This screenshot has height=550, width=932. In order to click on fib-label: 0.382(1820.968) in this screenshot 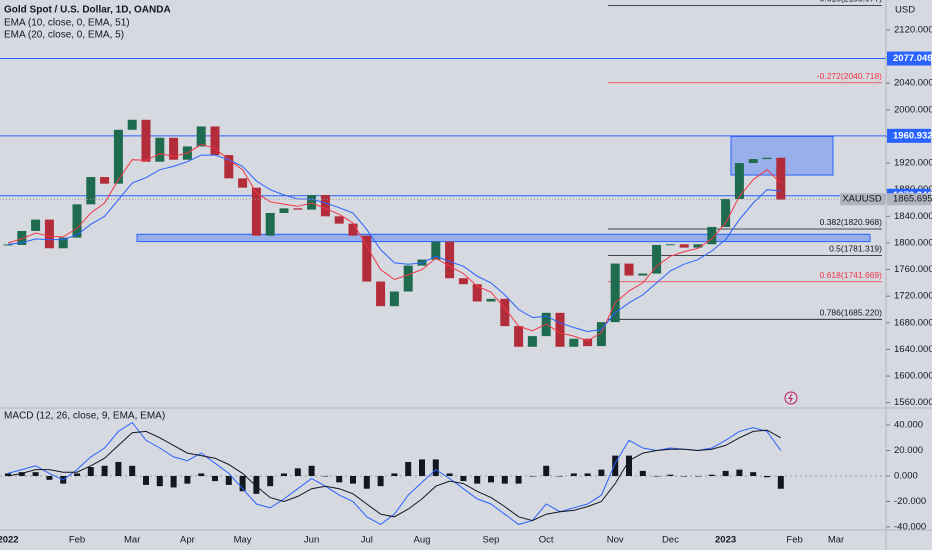, I will do `click(851, 222)`.